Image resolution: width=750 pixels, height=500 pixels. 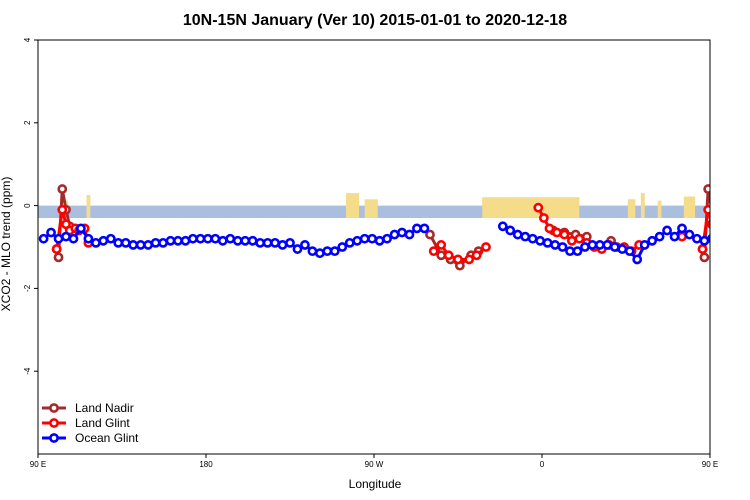 I want to click on legend-item: Ocean Glint, so click(x=90, y=438).